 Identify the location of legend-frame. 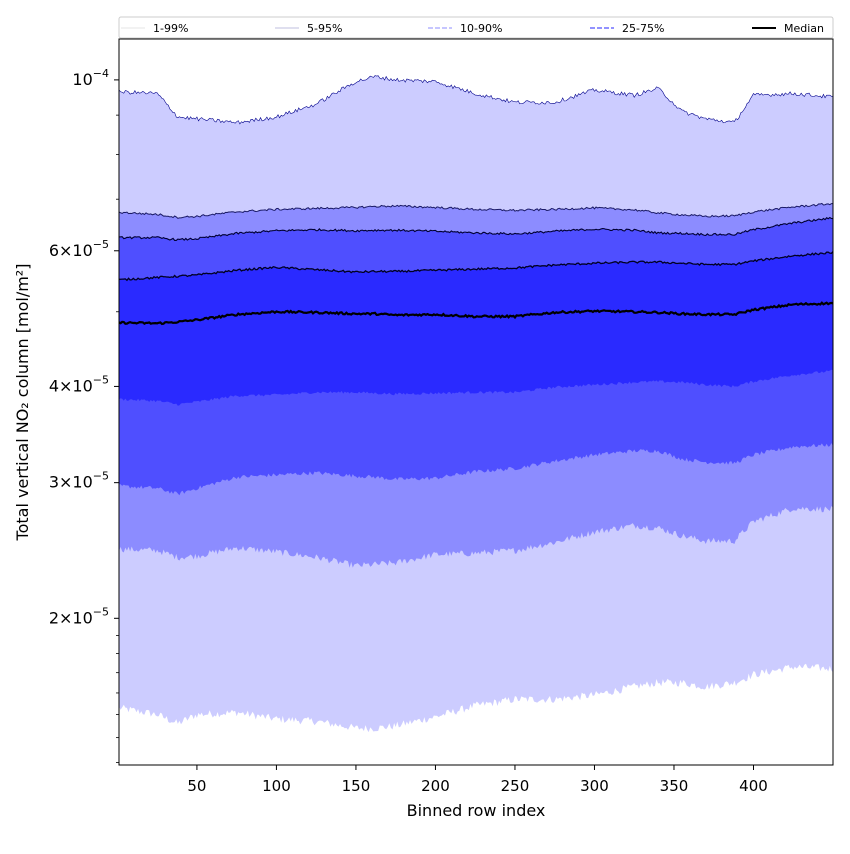
(476, 27).